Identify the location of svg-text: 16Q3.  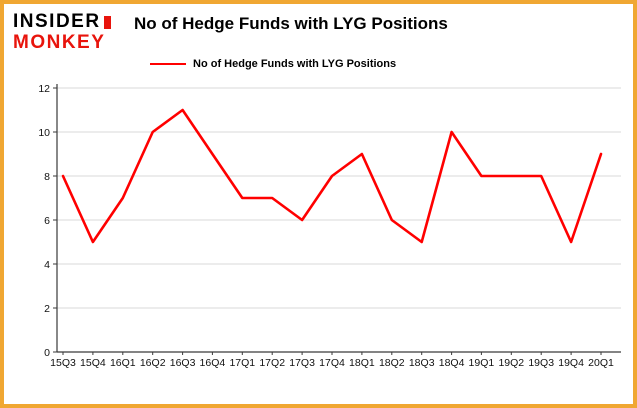
(183, 363).